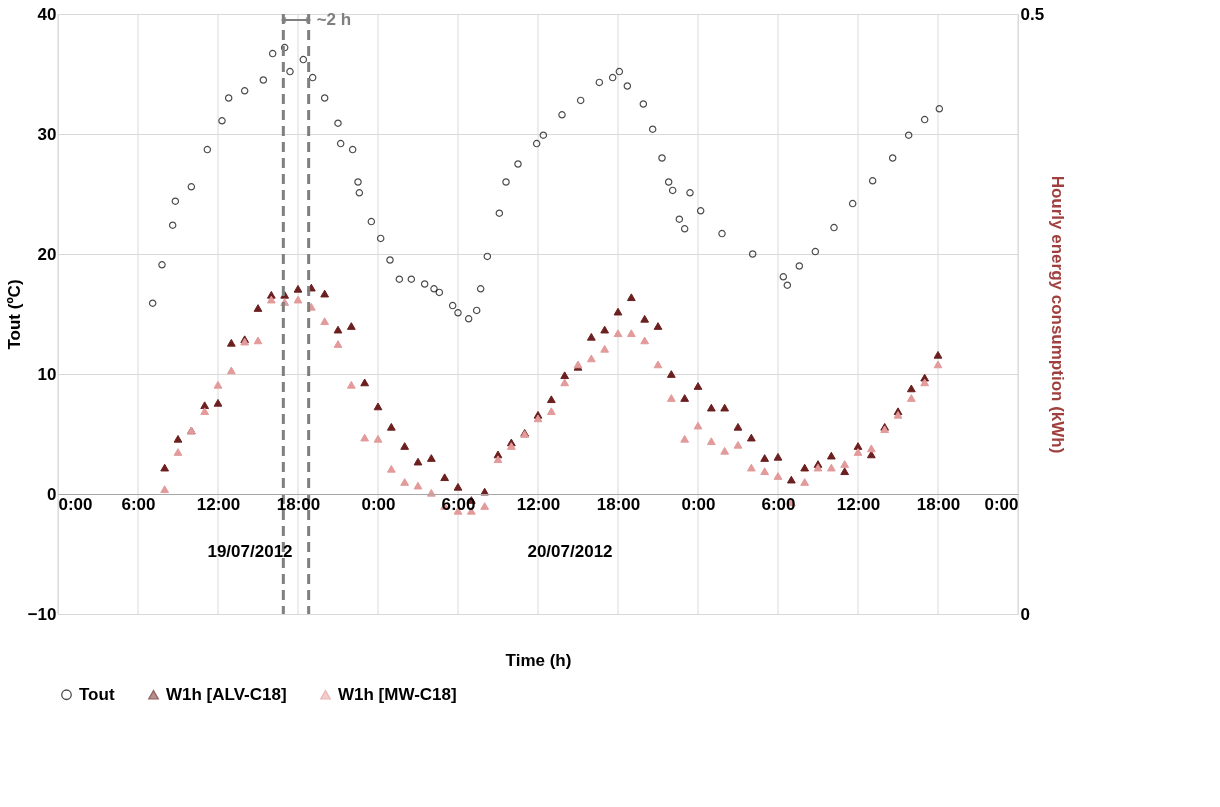 Image resolution: width=1220 pixels, height=807 pixels. What do you see at coordinates (1032, 14) in the screenshot?
I see `y2-tick-label: 0.5` at bounding box center [1032, 14].